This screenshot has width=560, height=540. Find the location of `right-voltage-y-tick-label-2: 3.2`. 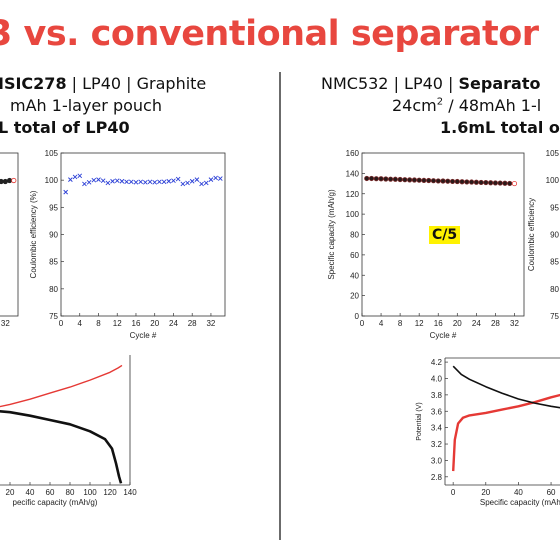

right-voltage-y-tick-label-2: 3.2 is located at coordinates (437, 444).